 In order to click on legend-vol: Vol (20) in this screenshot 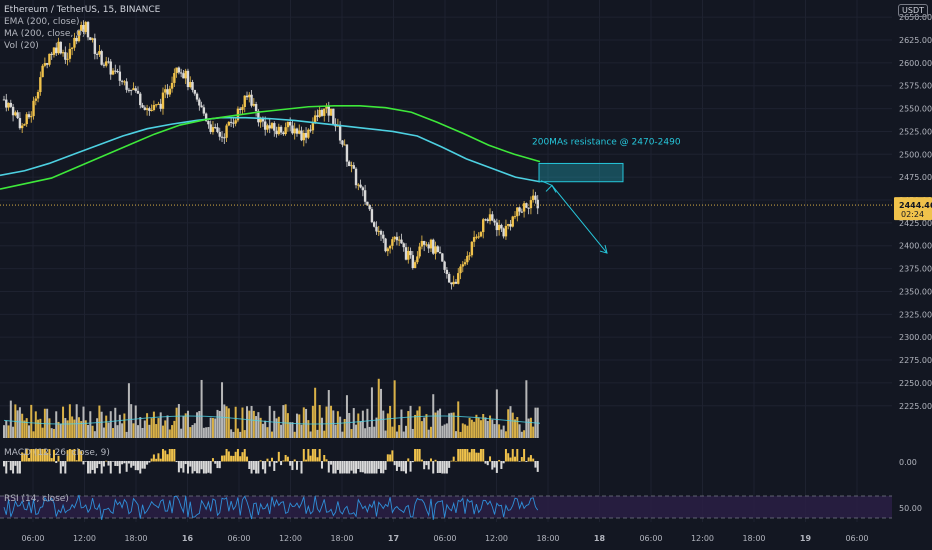, I will do `click(21, 46)`.